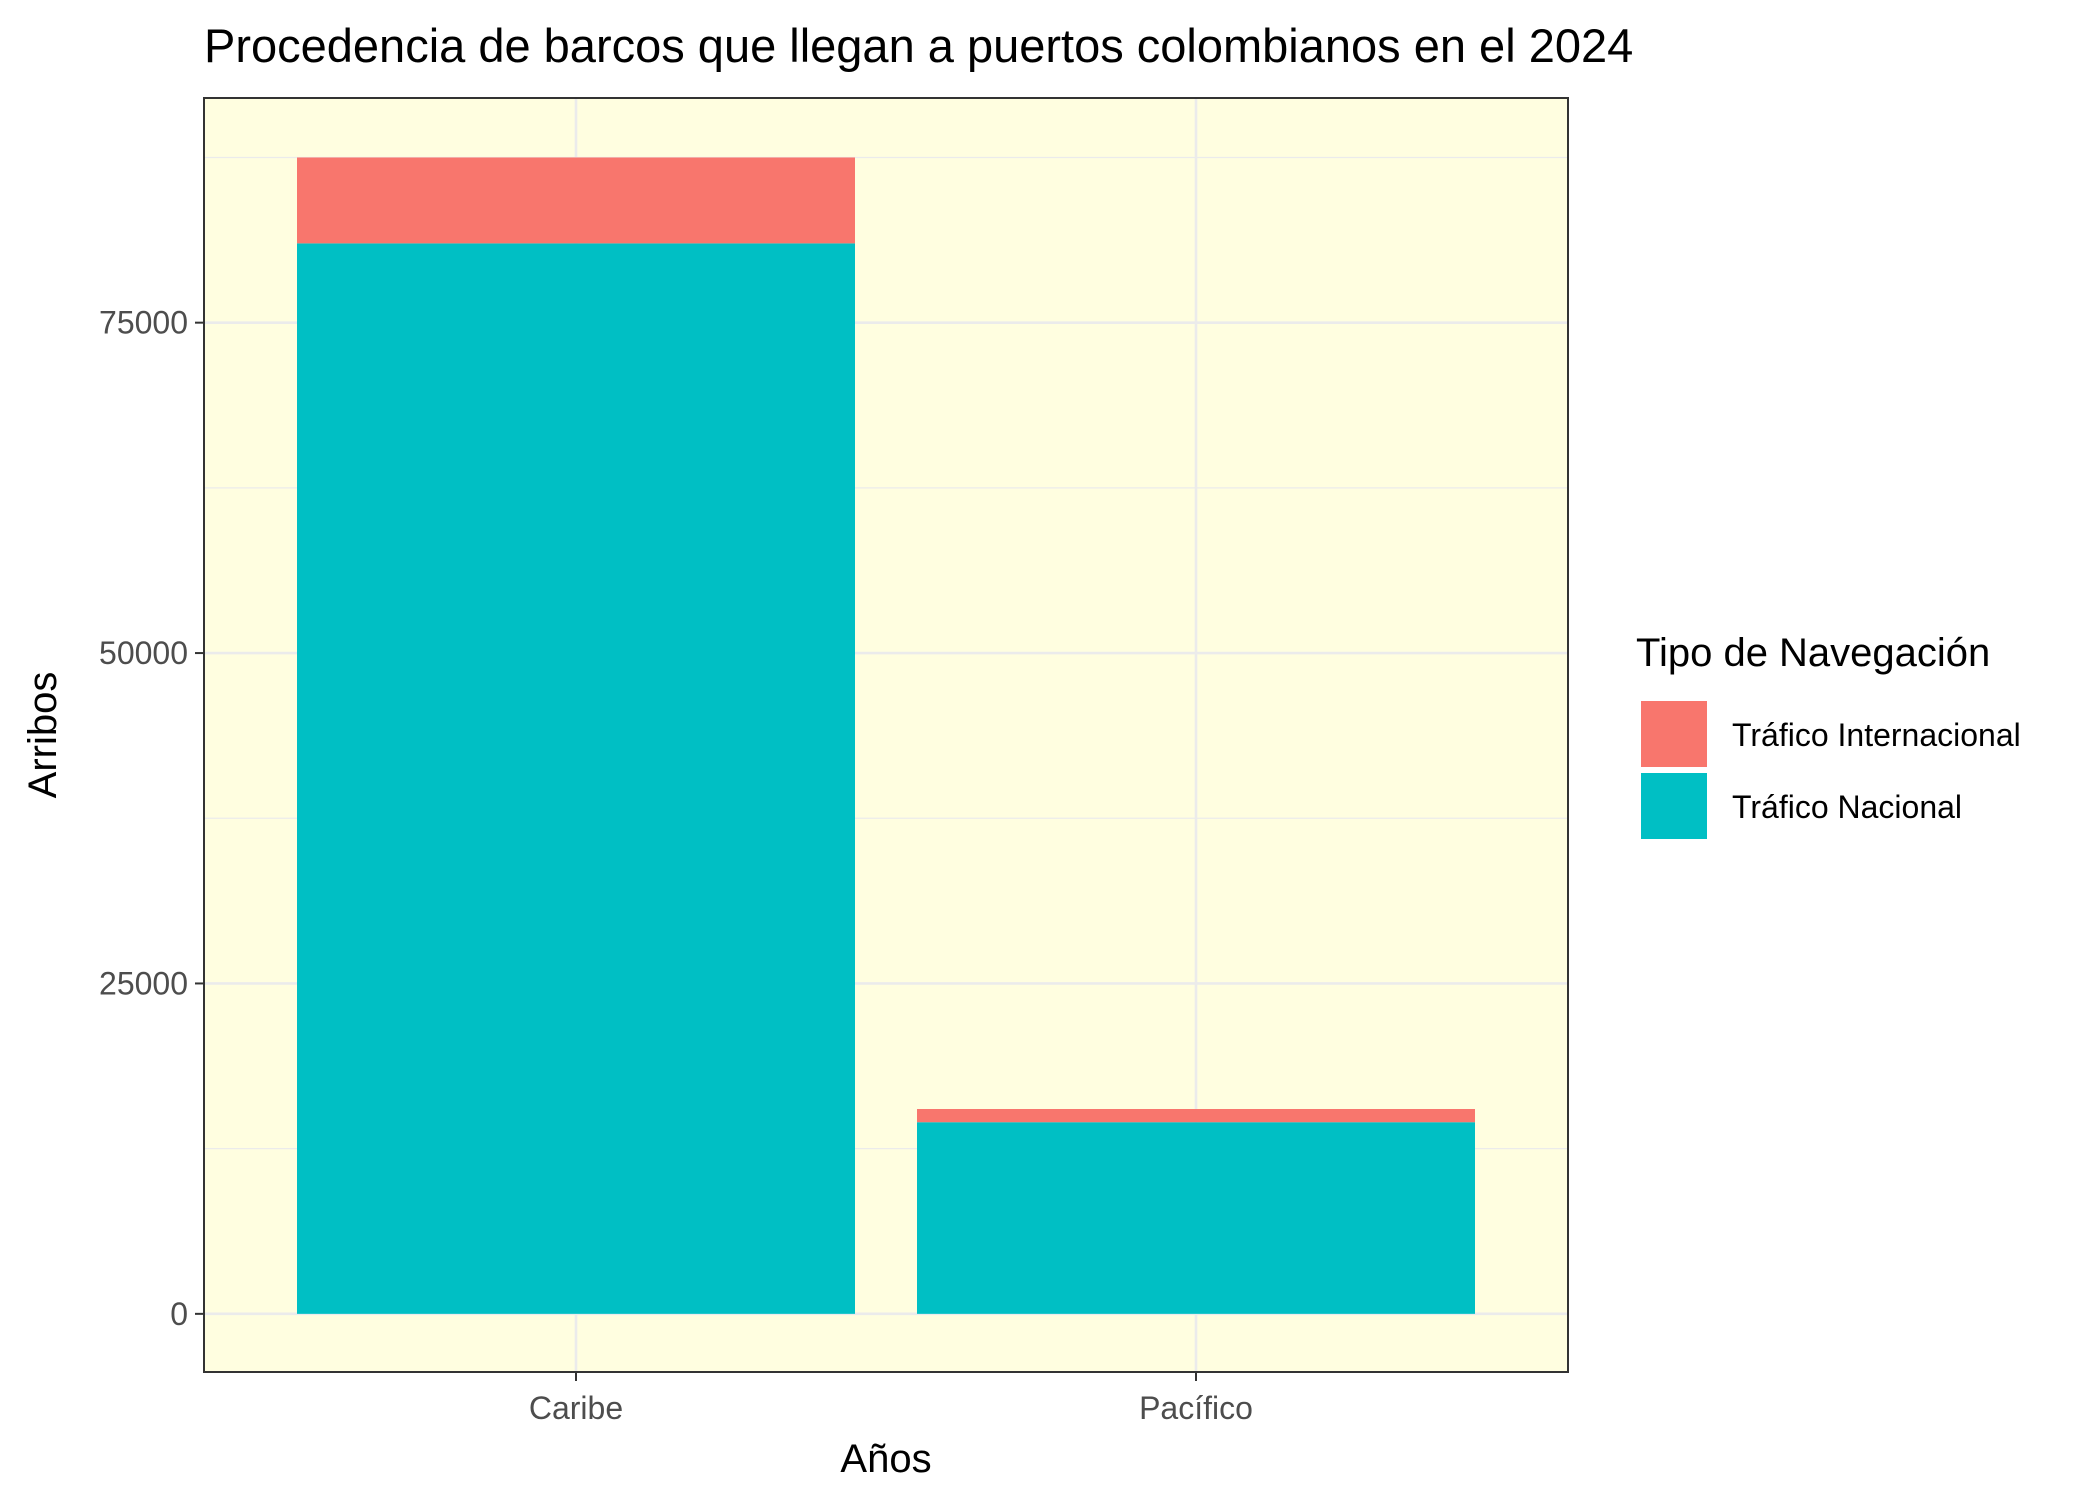  Describe the element at coordinates (151, 818) in the screenshot. I see `y-axis: 0 25000 50000 75000` at that location.